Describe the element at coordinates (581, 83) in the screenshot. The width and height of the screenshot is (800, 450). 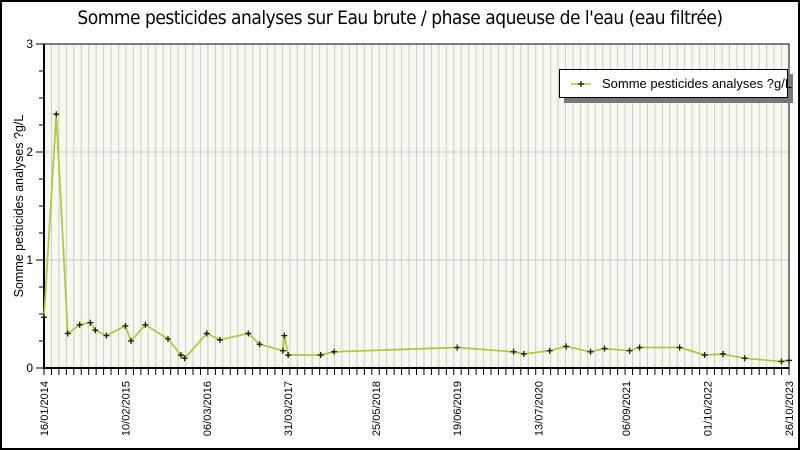
I see `legend-series-marker-icon` at that location.